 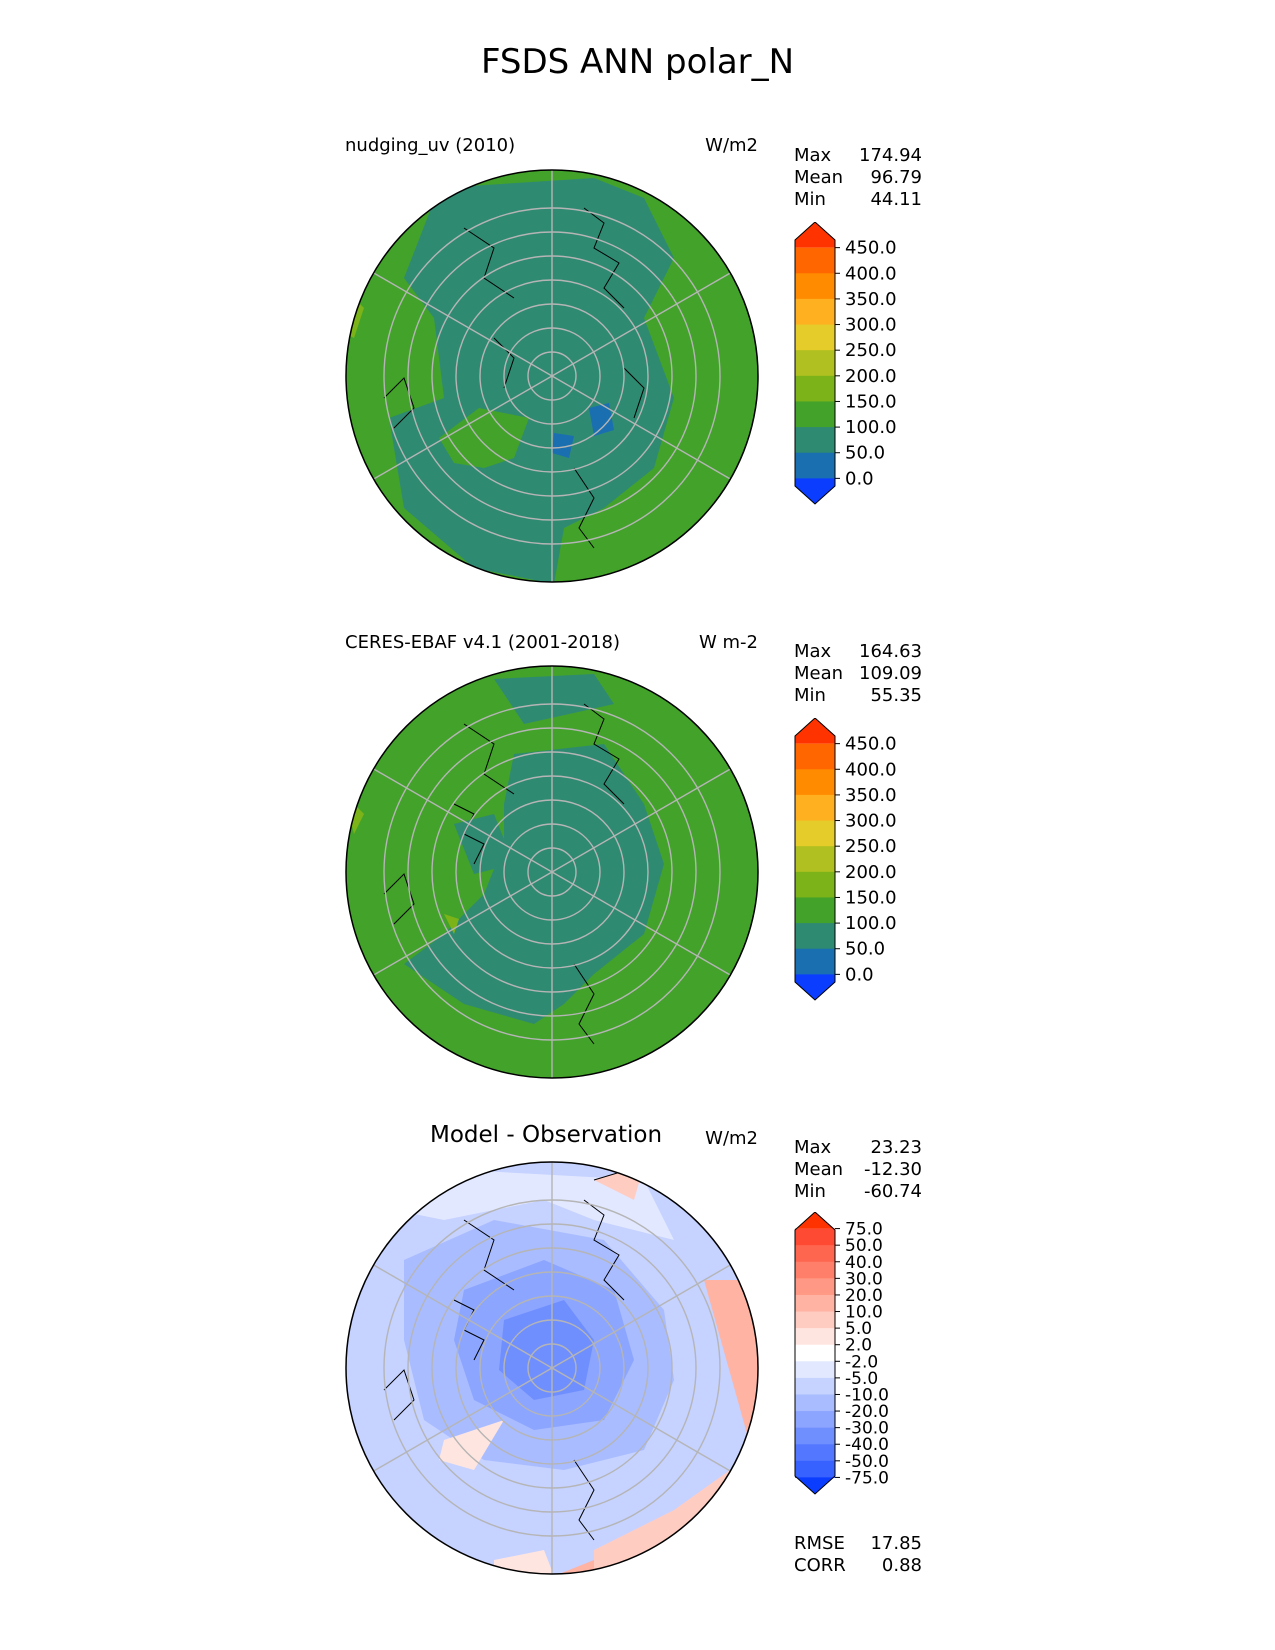 I want to click on panel-test-units: W/m2, so click(x=731, y=145).